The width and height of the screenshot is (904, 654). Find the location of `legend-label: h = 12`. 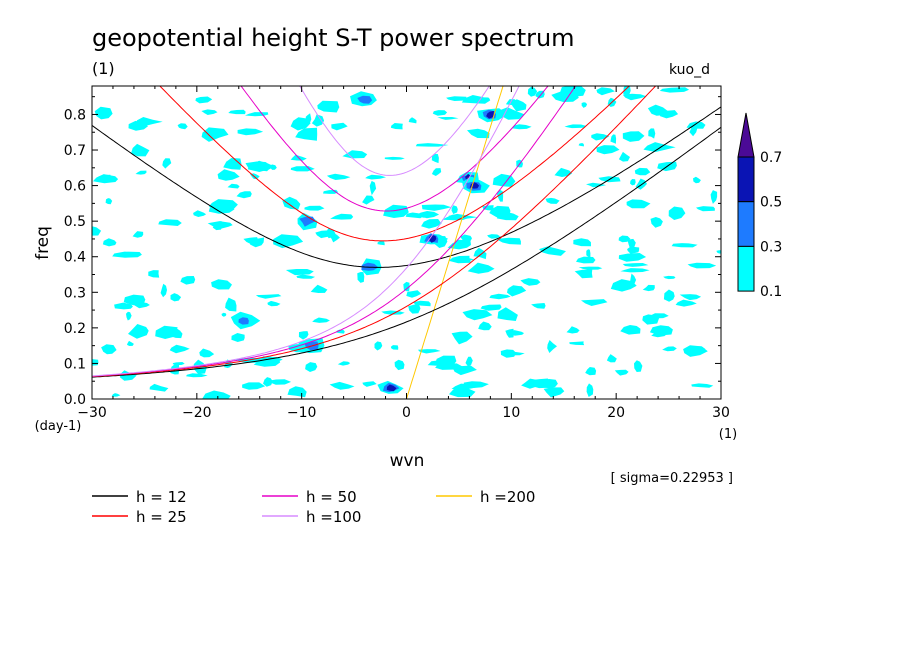

legend-label: h = 12 is located at coordinates (161, 497).